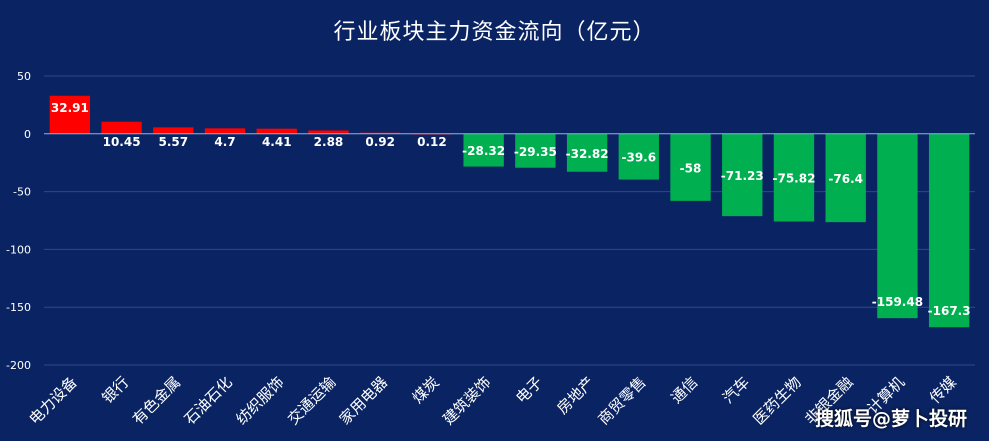 The height and width of the screenshot is (441, 989). Describe the element at coordinates (156, 400) in the screenshot. I see `x-tick-label: 有色金属` at that location.